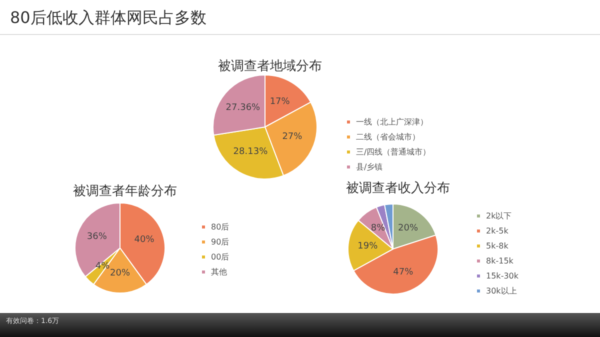 The height and width of the screenshot is (337, 600). I want to click on data-label: 40%, so click(144, 240).